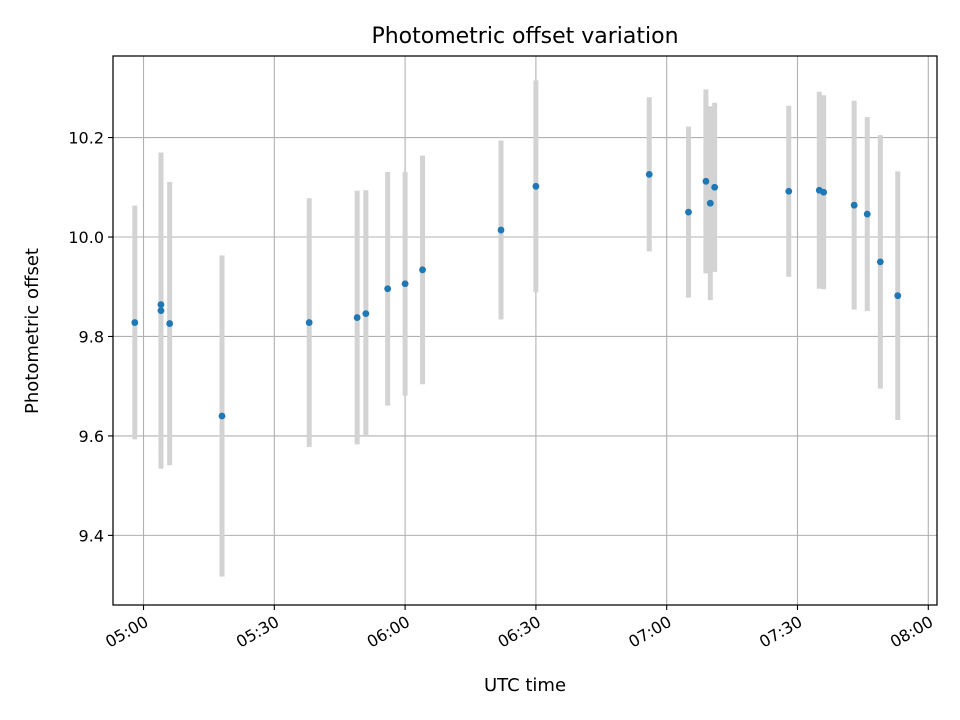 This screenshot has height=720, width=960. I want to click on y-tick-label: 9.6, so click(91, 436).